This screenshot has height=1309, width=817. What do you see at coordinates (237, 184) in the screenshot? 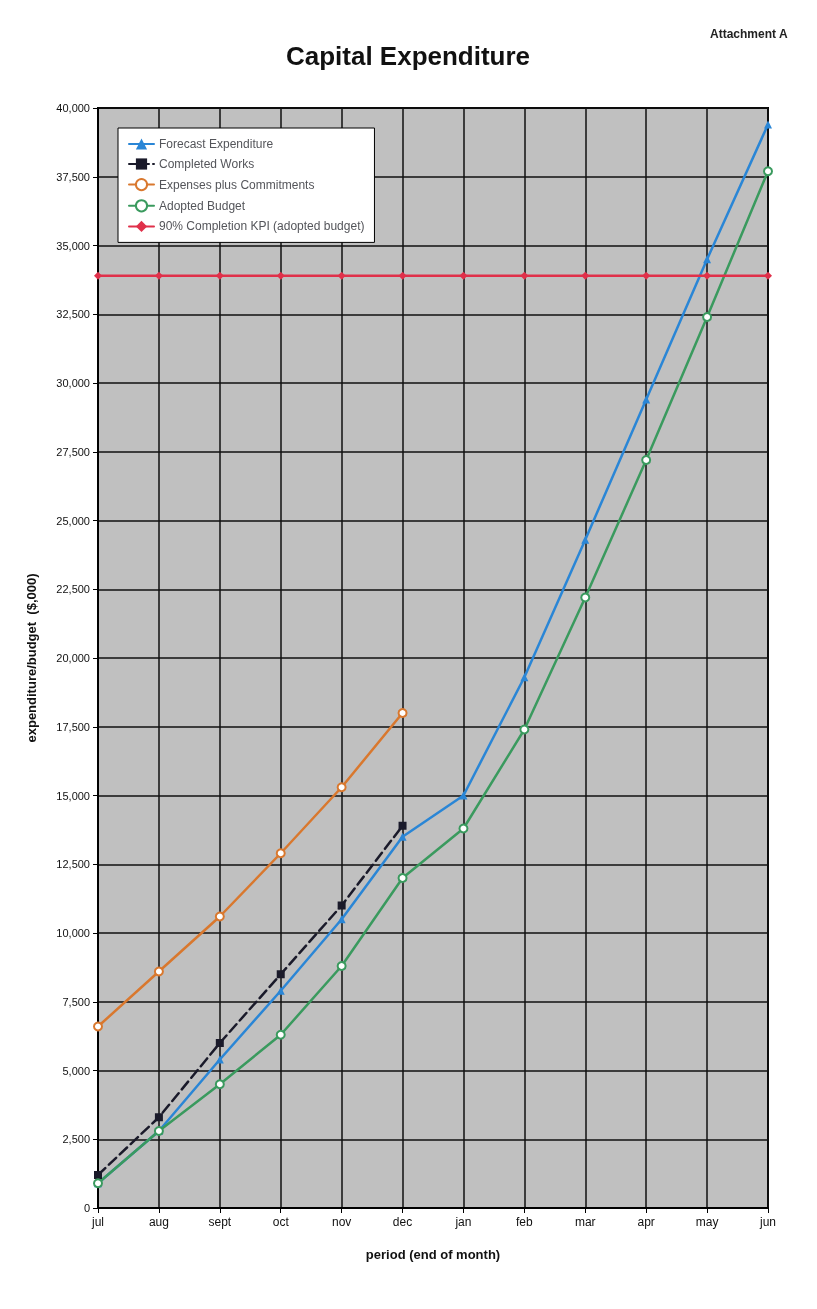
I see `legend-label: Expenses plus Commitments` at bounding box center [237, 184].